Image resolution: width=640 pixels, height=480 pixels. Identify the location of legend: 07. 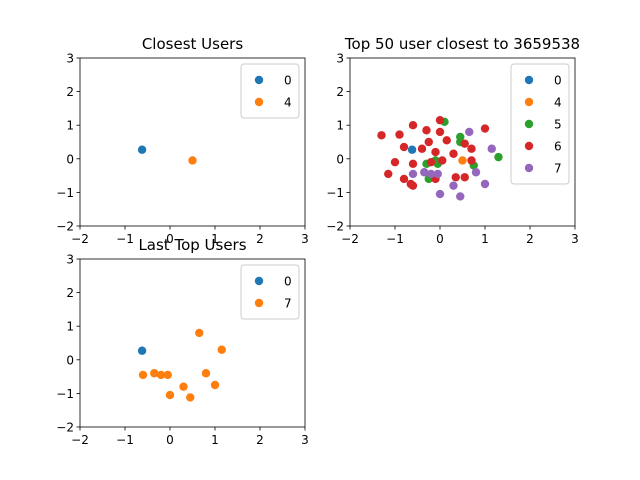
(270, 292).